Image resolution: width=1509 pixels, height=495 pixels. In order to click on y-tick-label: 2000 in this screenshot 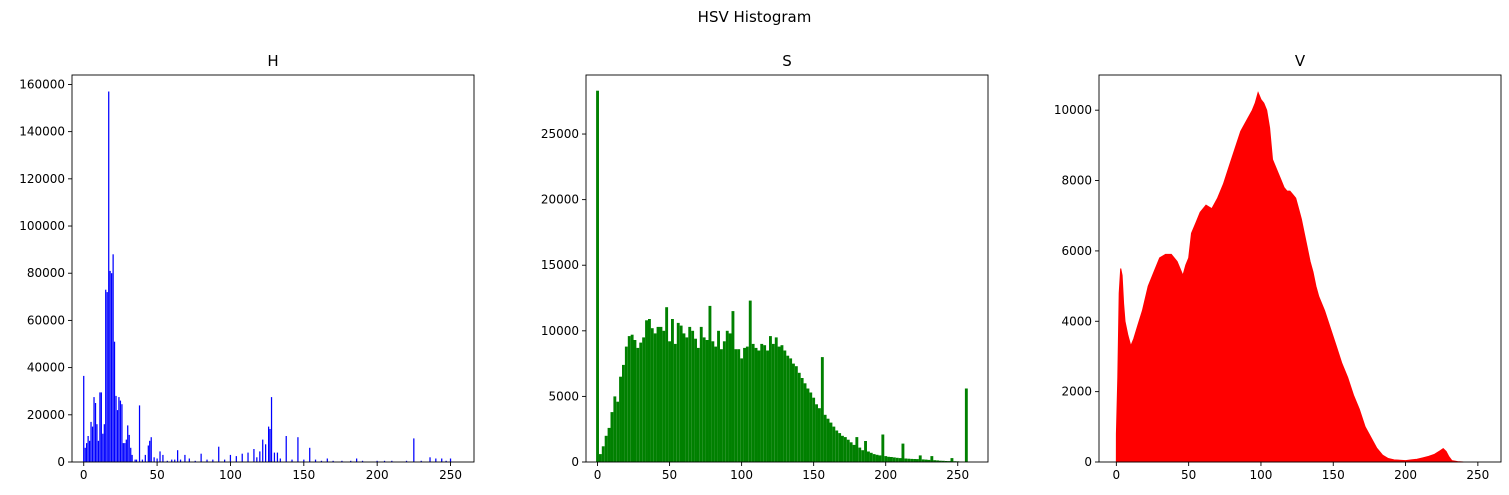, I will do `click(1076, 392)`.